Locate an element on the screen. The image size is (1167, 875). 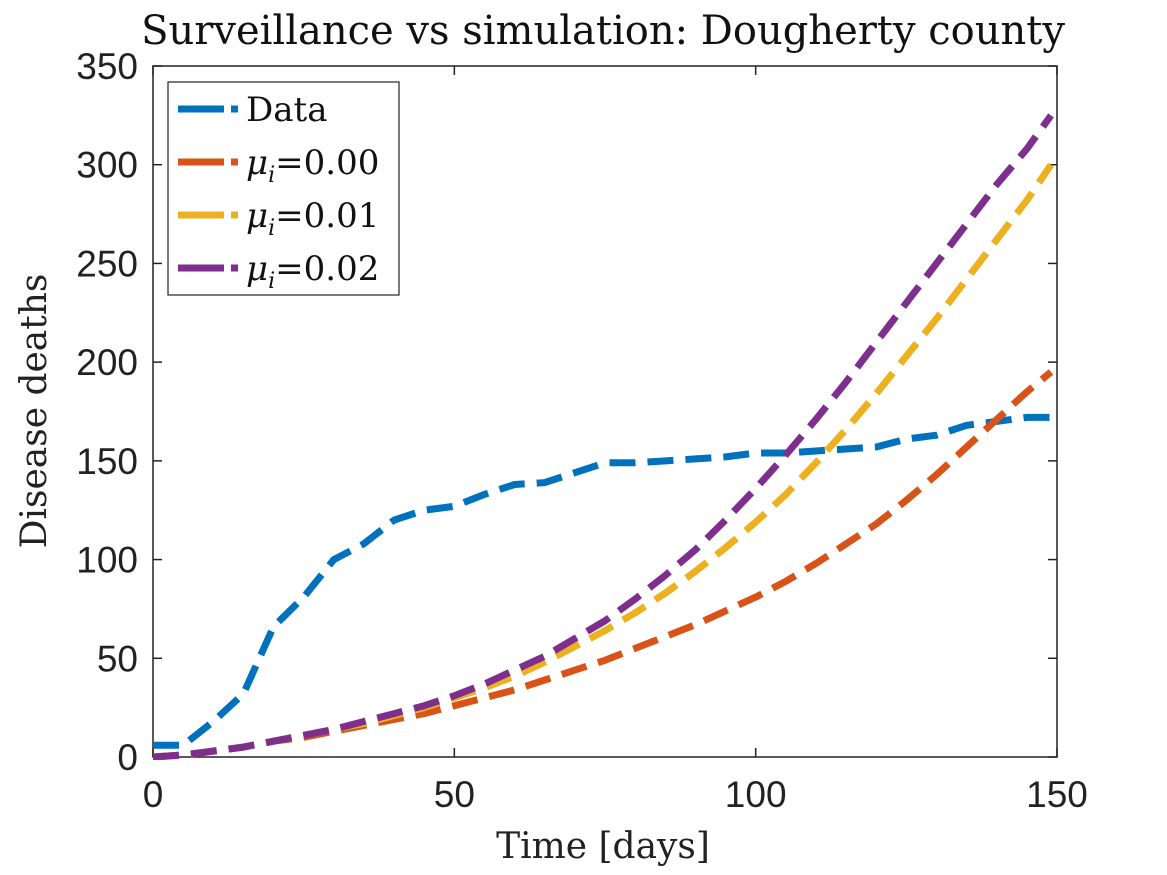
legend-item-1: μi=0.00 is located at coordinates (278, 165).